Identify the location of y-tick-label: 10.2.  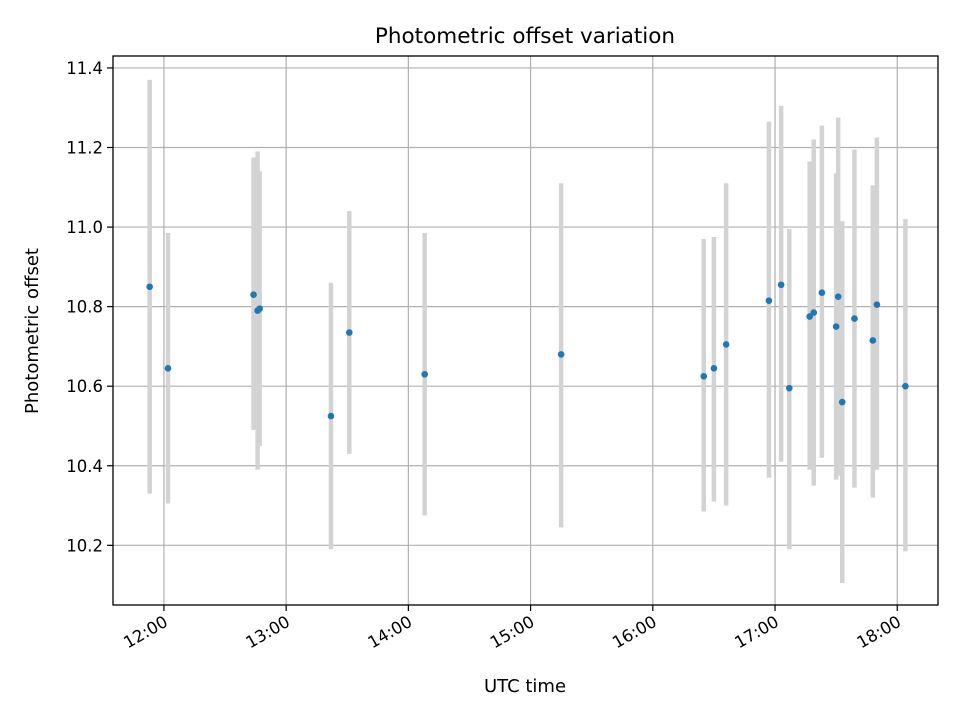
(84, 545).